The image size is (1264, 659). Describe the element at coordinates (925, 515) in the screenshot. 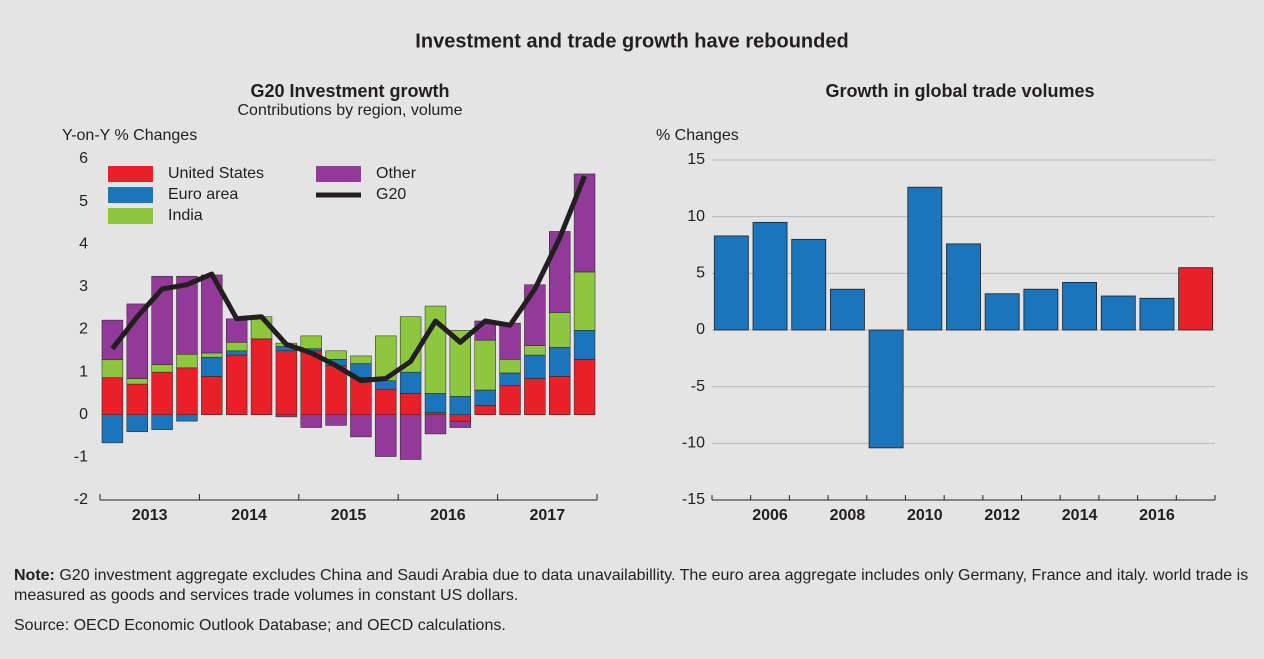

I see `x-tick-label: 2010` at that location.